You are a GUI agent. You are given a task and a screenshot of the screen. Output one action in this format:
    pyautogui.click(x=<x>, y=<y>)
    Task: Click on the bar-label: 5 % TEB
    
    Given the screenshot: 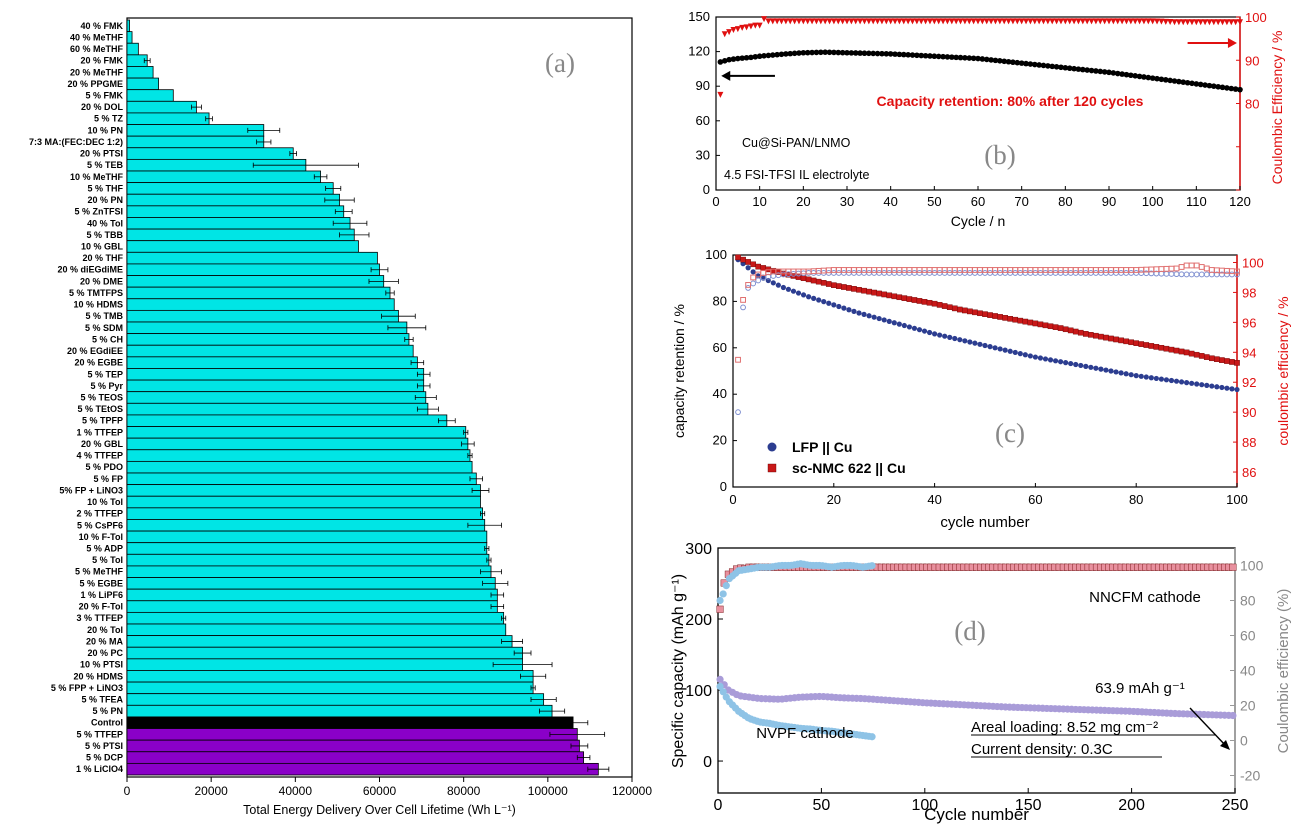 What is the action you would take?
    pyautogui.click(x=105, y=165)
    